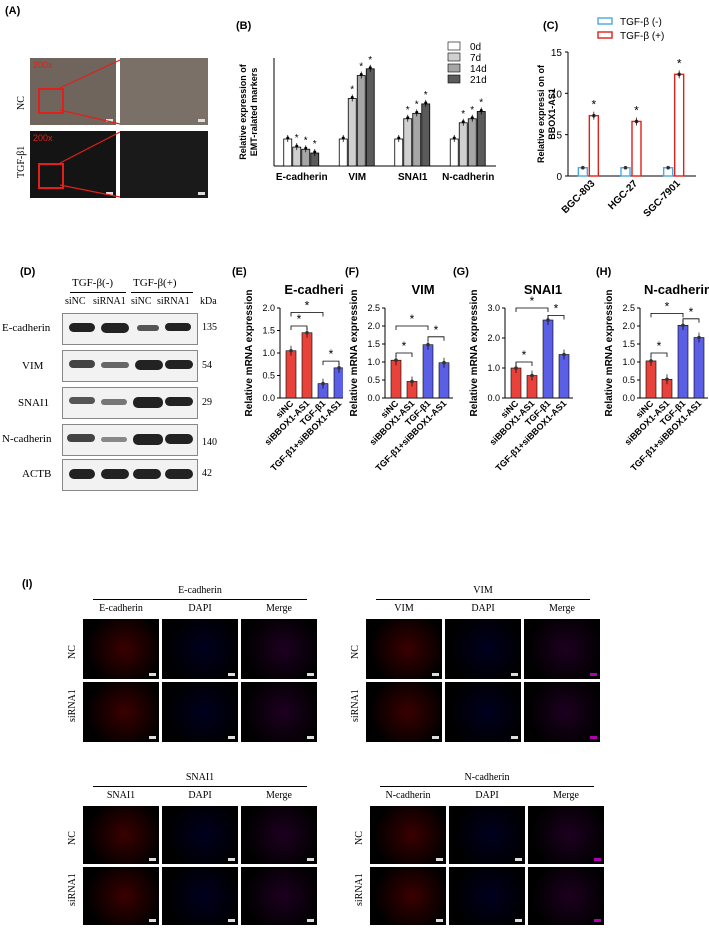 The height and width of the screenshot is (941, 709). I want to click on if-block-title: N-cadherin, so click(487, 777).